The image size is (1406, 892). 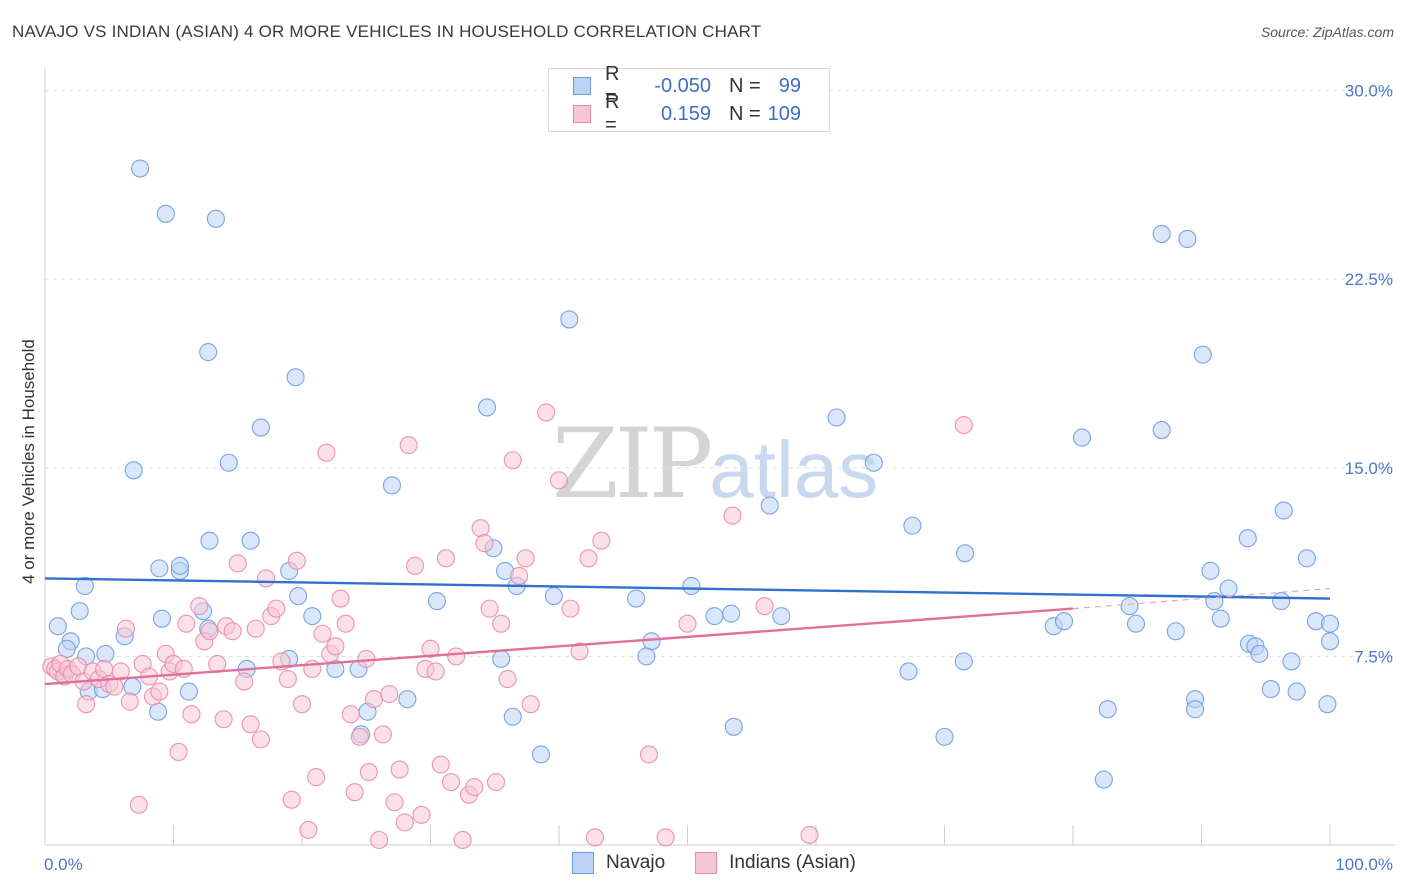 I want to click on y-tick-label: 22.5%, so click(x=1369, y=279).